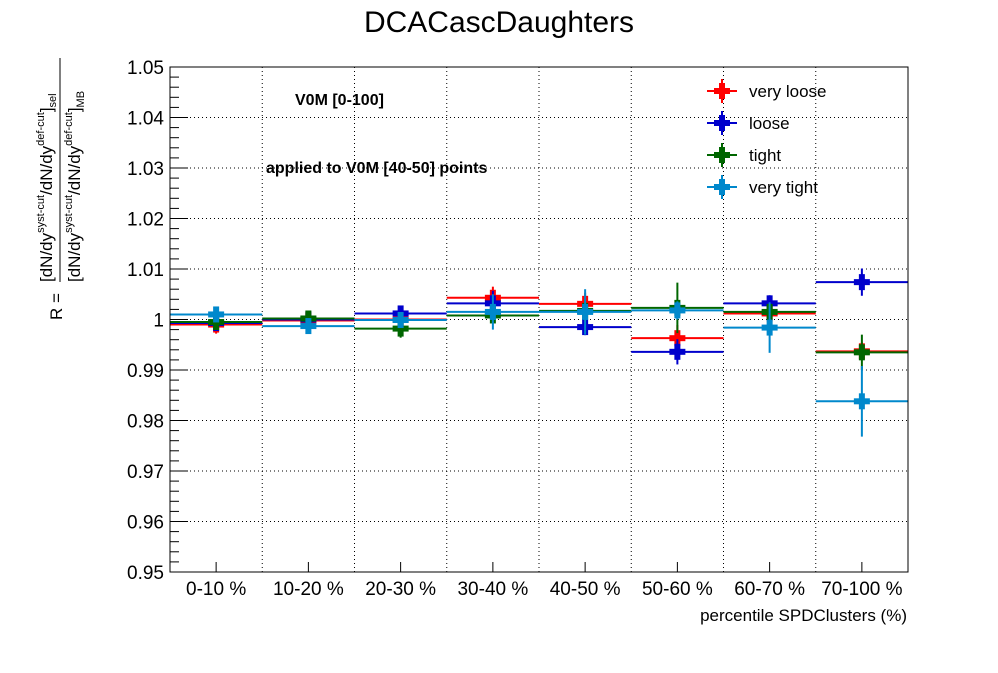 This screenshot has width=998, height=673. What do you see at coordinates (861, 589) in the screenshot?
I see `x-tick-label: 70-100 %` at bounding box center [861, 589].